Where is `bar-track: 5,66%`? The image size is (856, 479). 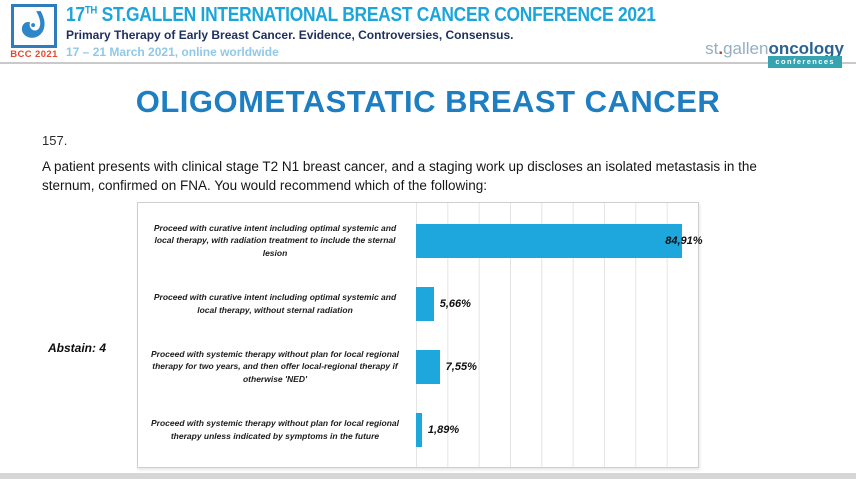 bar-track: 5,66% is located at coordinates (557, 303).